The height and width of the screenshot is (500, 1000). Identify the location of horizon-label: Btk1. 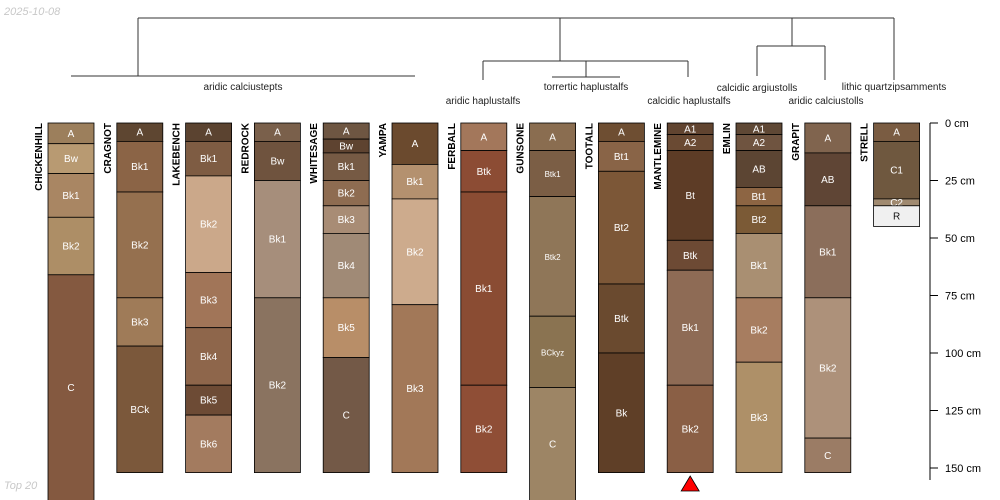
(553, 174).